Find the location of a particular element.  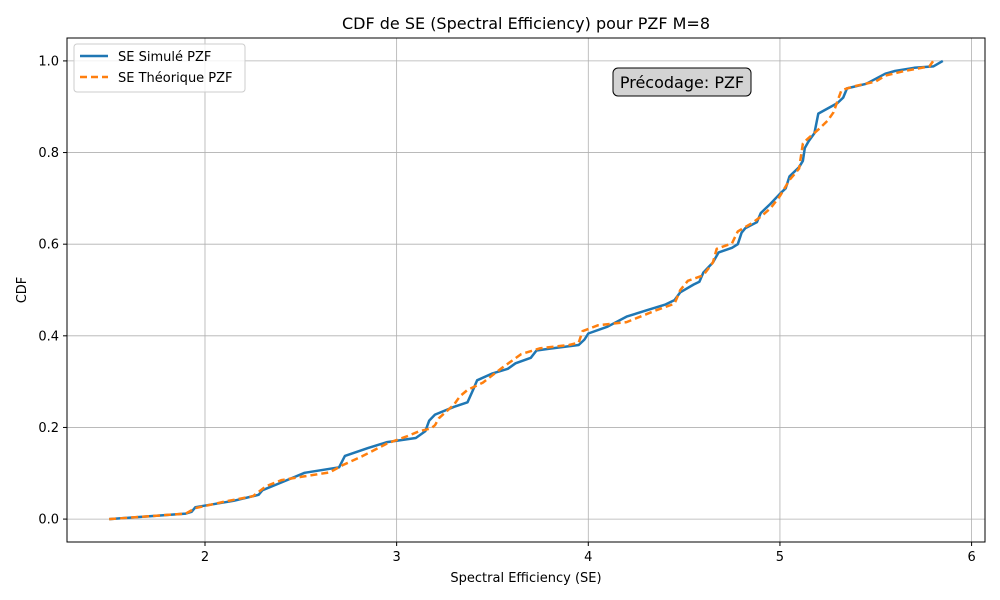

x-tick-label: 3 is located at coordinates (396, 557).